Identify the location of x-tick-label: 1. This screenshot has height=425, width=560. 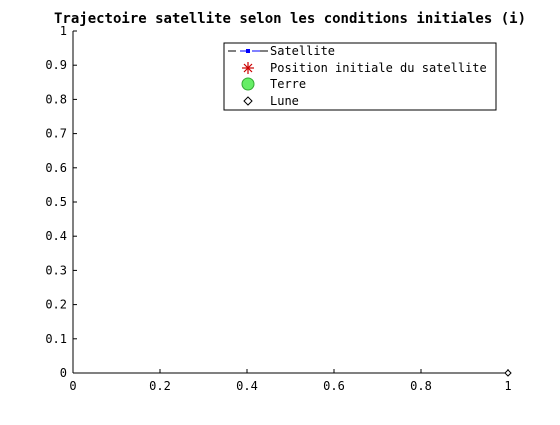
(507, 386).